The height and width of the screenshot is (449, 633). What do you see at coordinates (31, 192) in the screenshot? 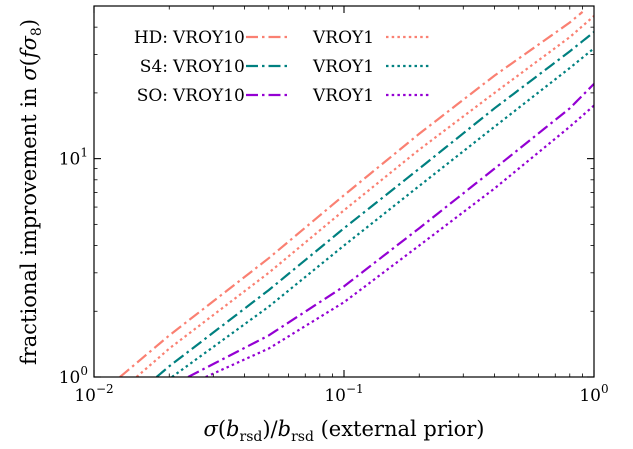
I see `y-axis-label: fractional improvement in σ(fσ8)` at bounding box center [31, 192].